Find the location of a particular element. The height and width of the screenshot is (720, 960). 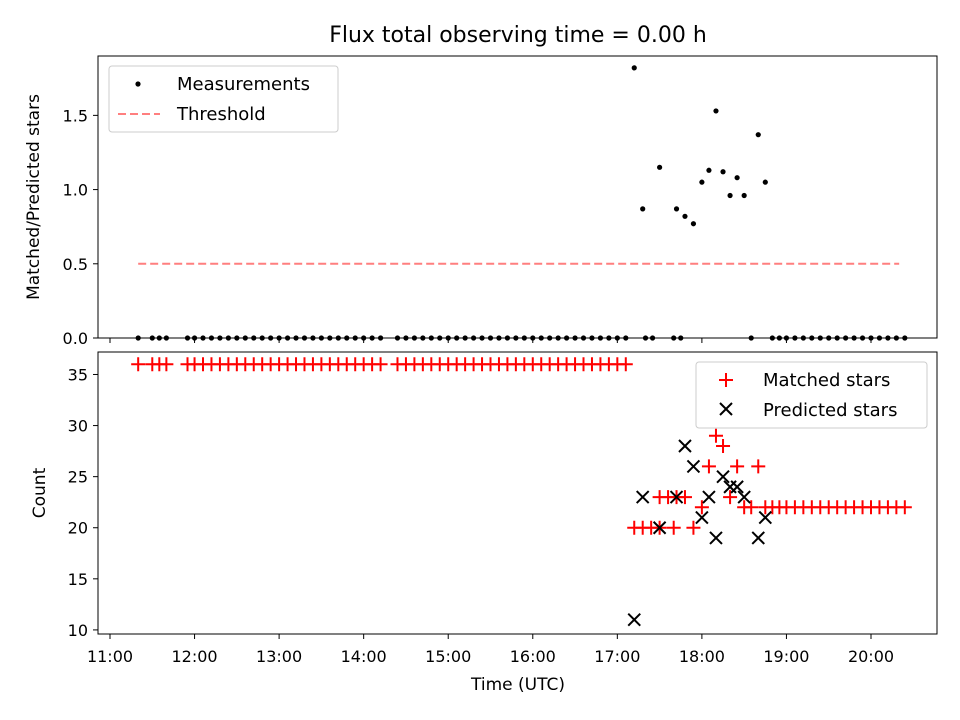

legend-predicted-marker is located at coordinates (726, 409).